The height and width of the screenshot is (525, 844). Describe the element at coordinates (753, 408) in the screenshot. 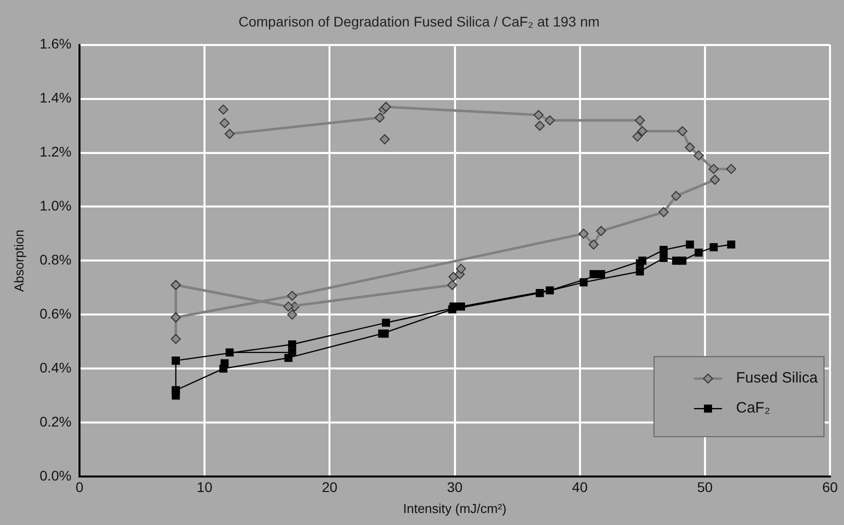

I see `legend-label: CaF₂` at that location.